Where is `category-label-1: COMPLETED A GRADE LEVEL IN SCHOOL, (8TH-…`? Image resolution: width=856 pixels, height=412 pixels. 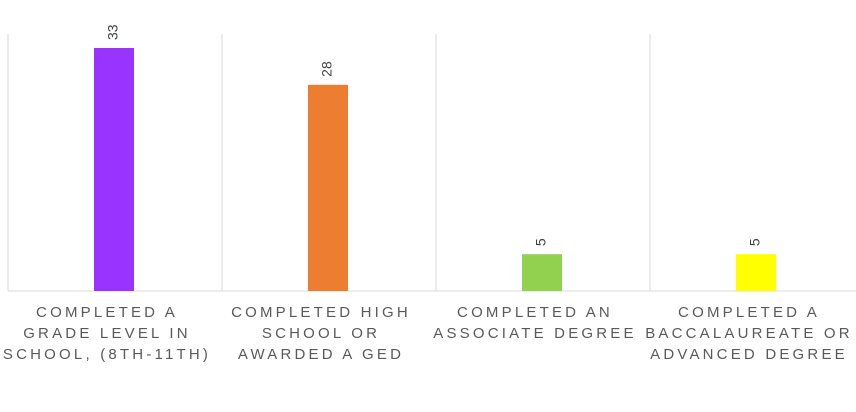
category-label-1: COMPLETED A GRADE LEVEL IN SCHOOL, (8TH-… is located at coordinates (107, 333).